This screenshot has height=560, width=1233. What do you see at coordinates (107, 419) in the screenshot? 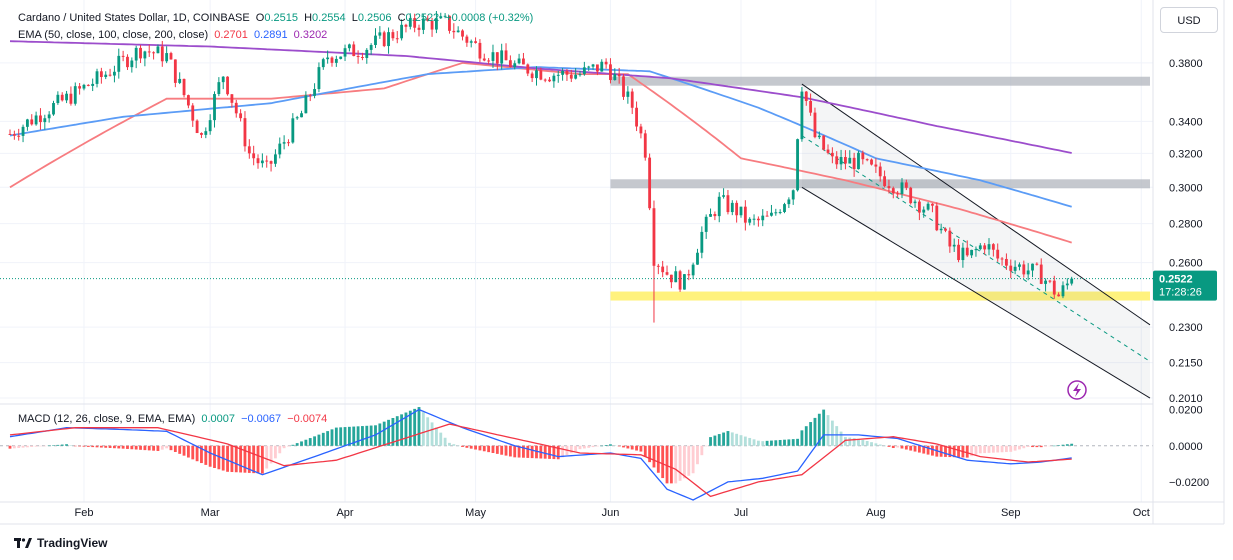
I see `macd-label: MACD (12, 26, close, 9, EMA, EMA)` at bounding box center [107, 419].